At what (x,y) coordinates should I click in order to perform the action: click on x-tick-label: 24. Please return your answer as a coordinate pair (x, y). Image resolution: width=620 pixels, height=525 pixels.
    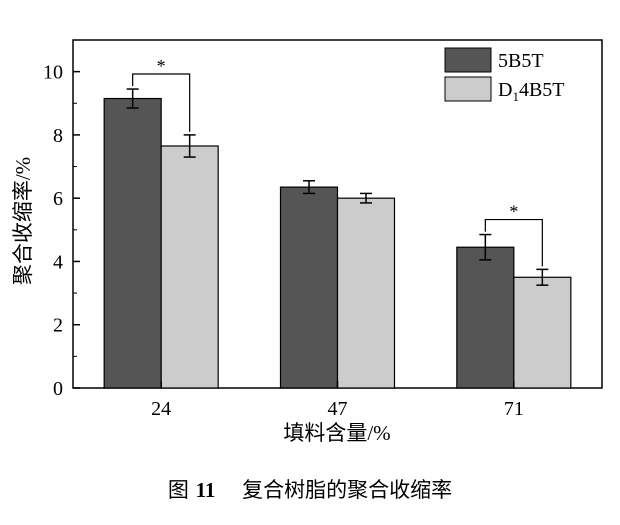
    Looking at the image, I should click on (161, 409).